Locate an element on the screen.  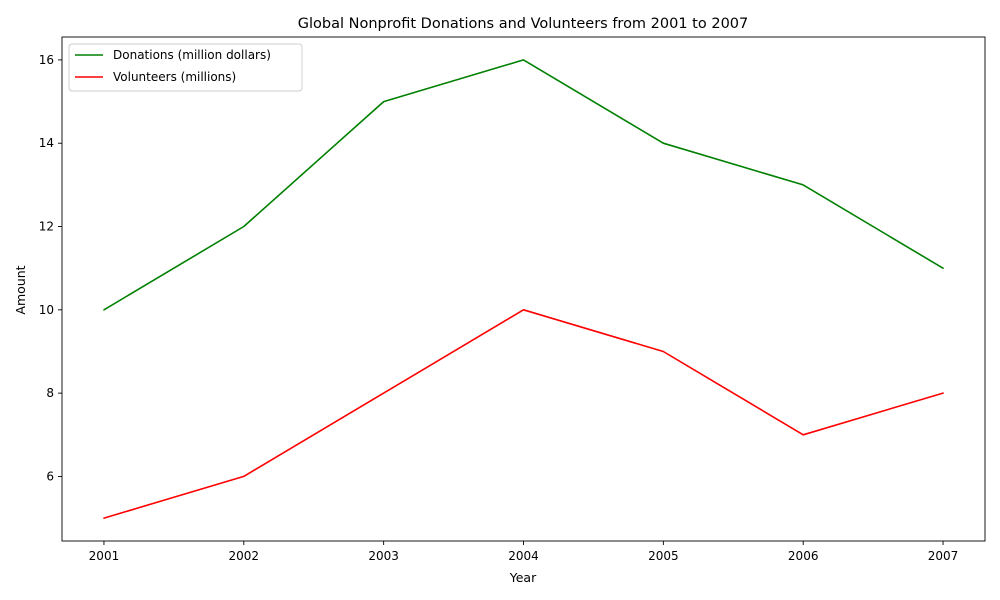
x-tick-label: 2002 is located at coordinates (244, 556).